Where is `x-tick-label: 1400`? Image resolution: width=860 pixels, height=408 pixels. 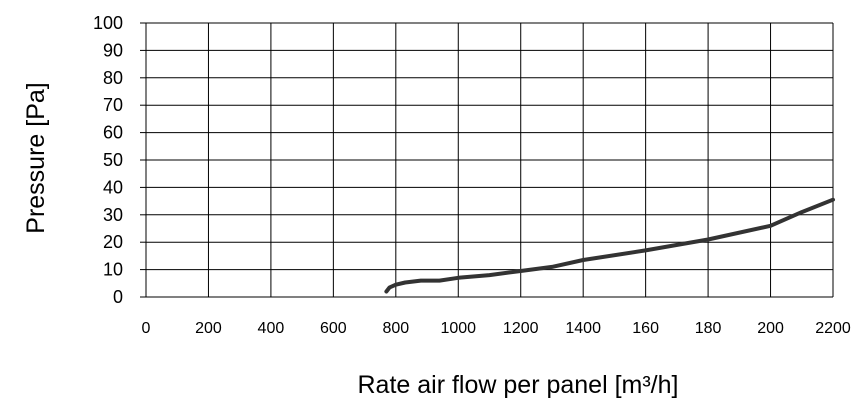
x-tick-label: 1400 is located at coordinates (583, 328).